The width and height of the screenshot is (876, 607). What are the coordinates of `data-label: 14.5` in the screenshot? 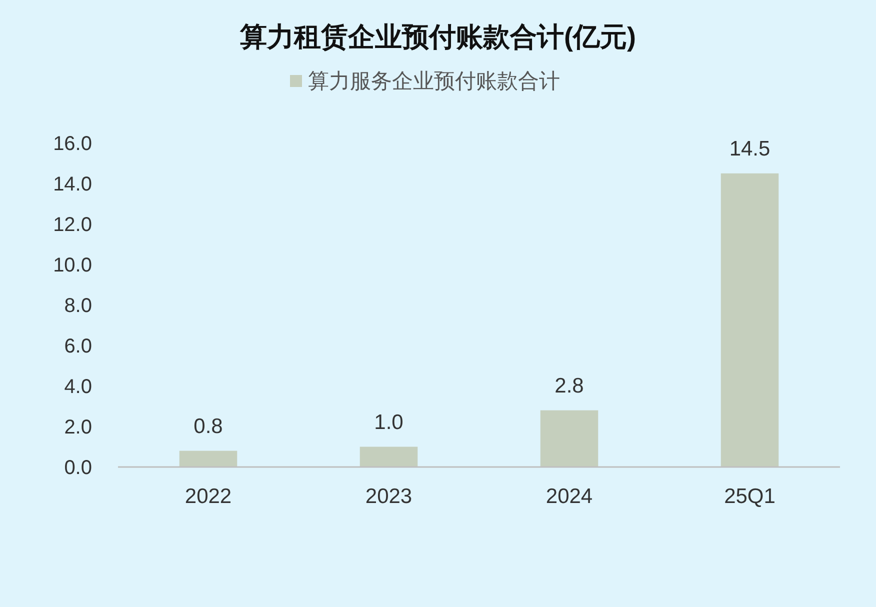 It's located at (749, 148).